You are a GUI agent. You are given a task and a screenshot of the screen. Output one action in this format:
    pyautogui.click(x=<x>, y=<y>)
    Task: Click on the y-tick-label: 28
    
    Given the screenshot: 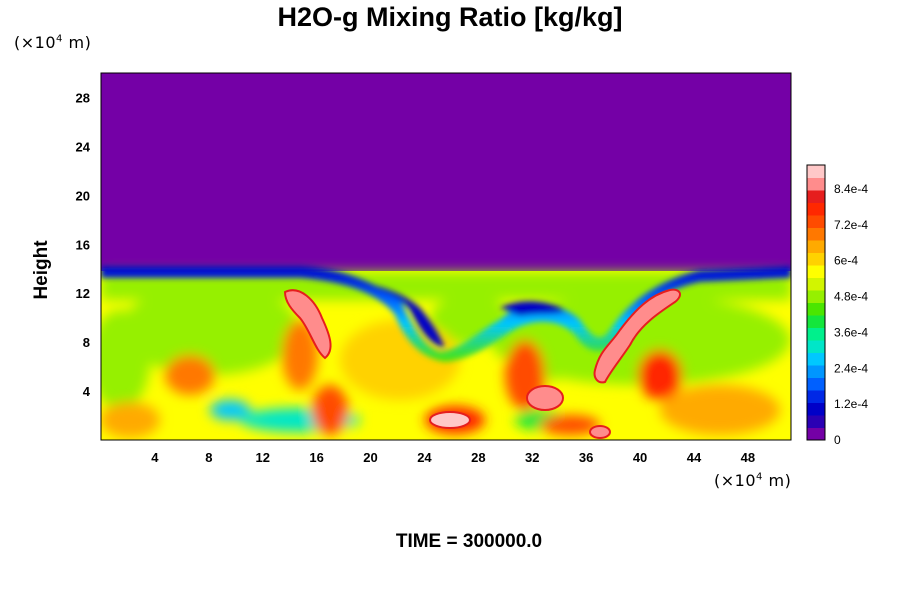 What is the action you would take?
    pyautogui.click(x=83, y=97)
    